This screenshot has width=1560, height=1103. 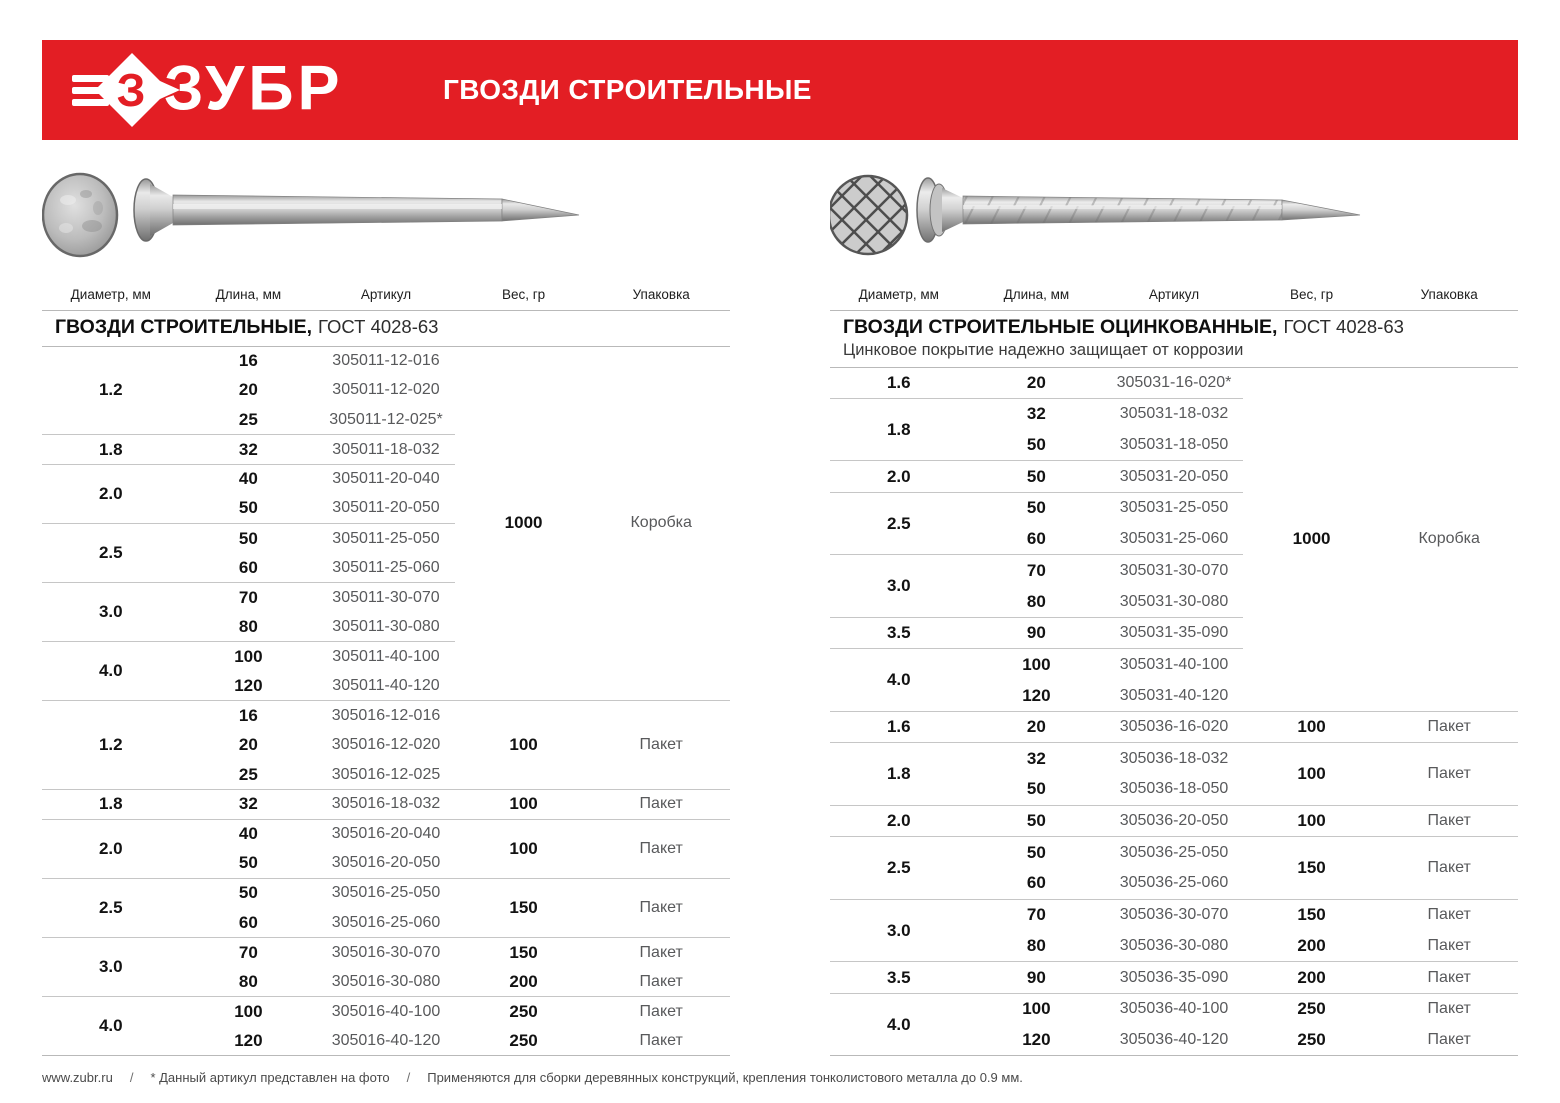 I want to click on article-cell: 305016-30-080, so click(x=386, y=981).